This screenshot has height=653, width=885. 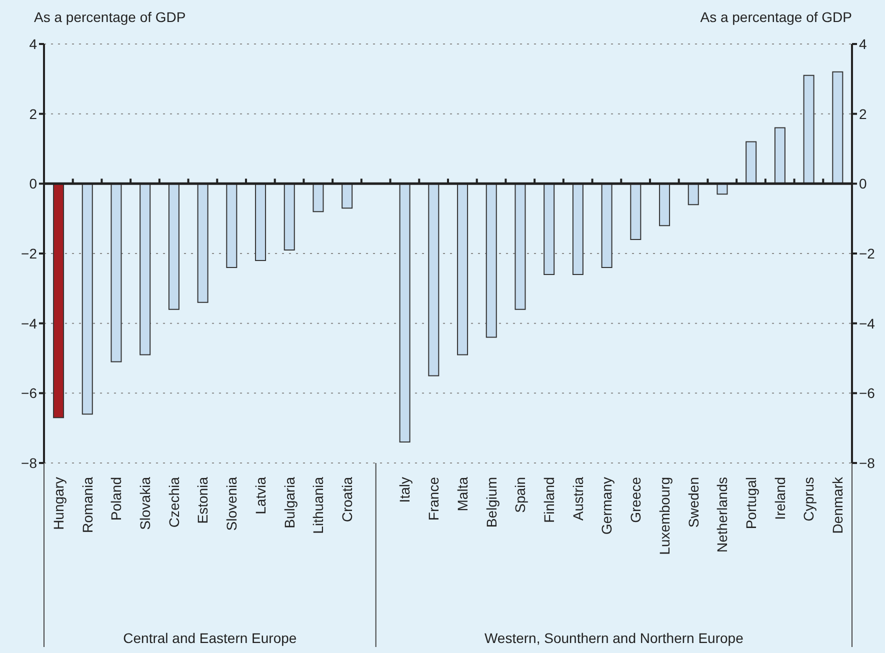 What do you see at coordinates (863, 114) in the screenshot?
I see `y2-tick-label: 2` at bounding box center [863, 114].